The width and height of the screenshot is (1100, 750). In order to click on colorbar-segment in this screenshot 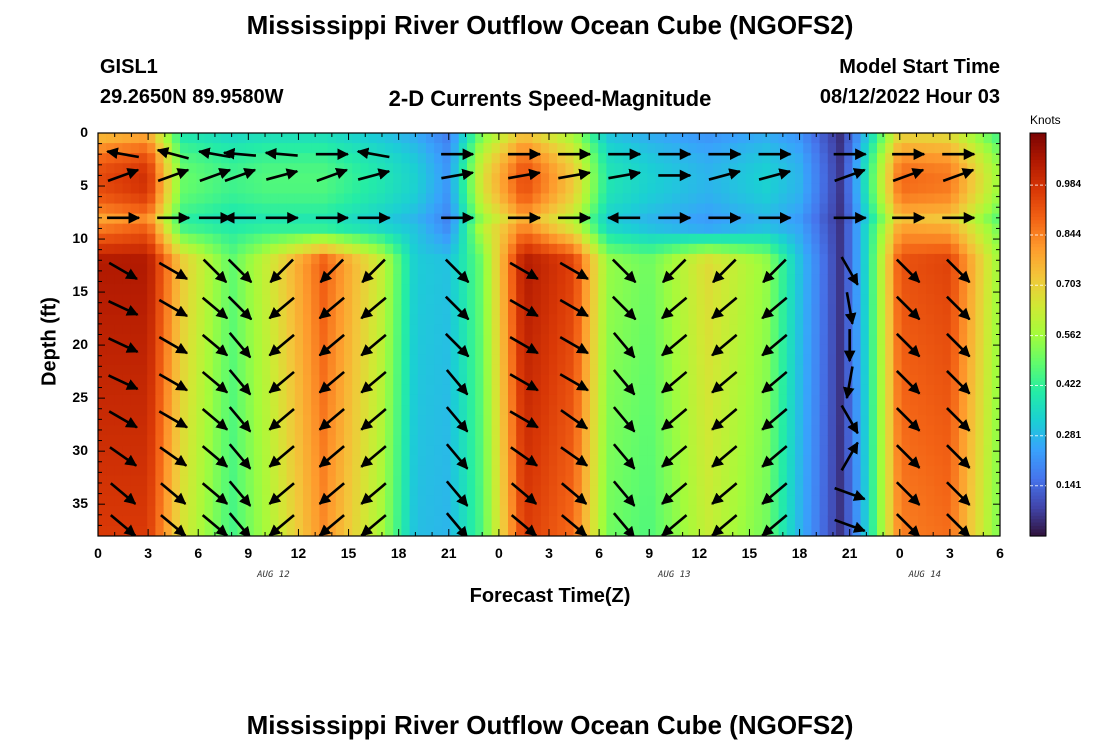, I will do `click(1038, 289)`.